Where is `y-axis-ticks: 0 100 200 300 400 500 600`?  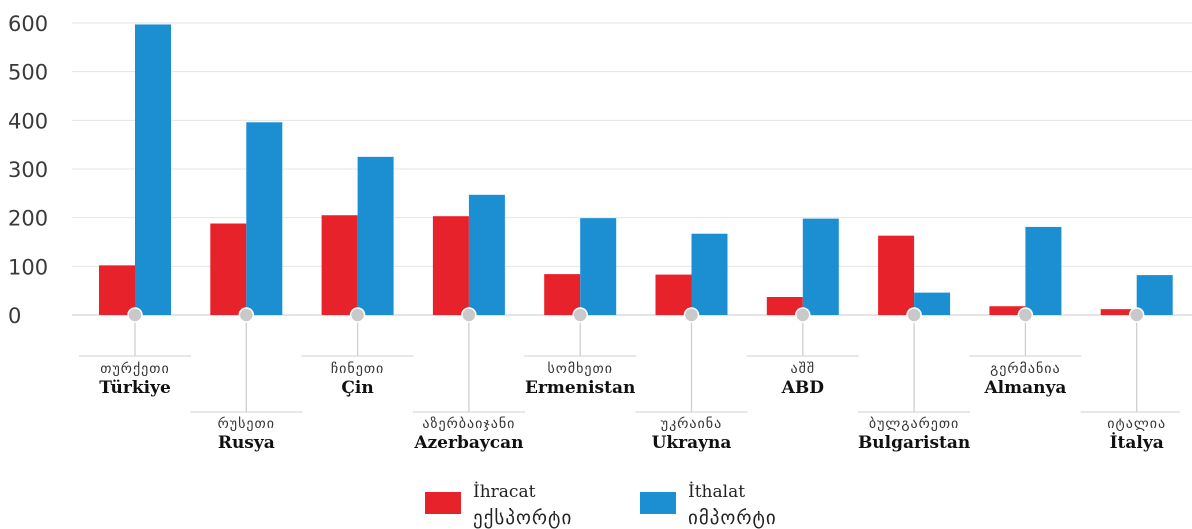 y-axis-ticks: 0 100 200 300 400 500 600 is located at coordinates (28, 170).